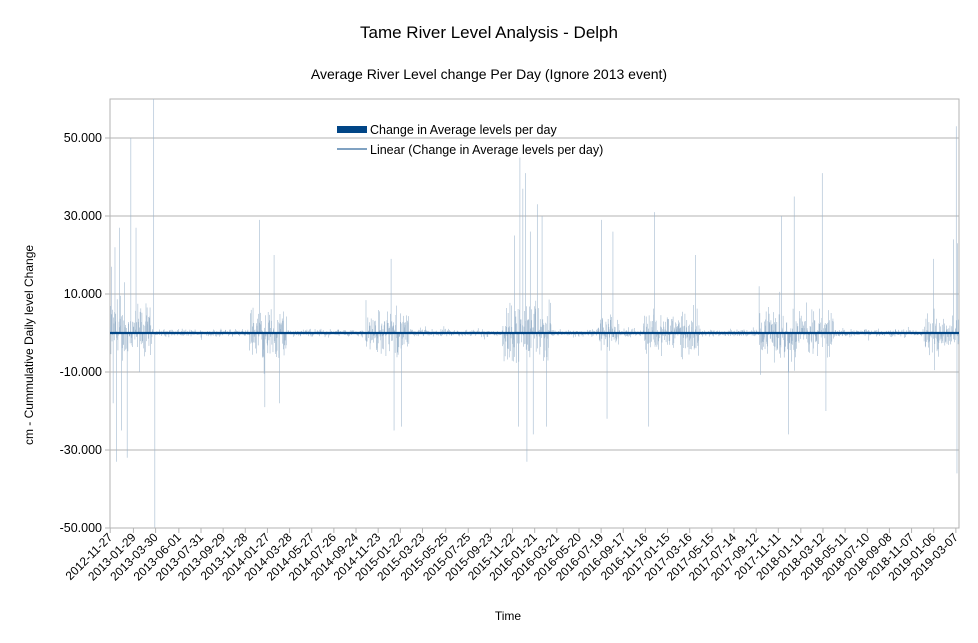  What do you see at coordinates (81, 528) in the screenshot?
I see `y-tick-label: -50.000` at bounding box center [81, 528].